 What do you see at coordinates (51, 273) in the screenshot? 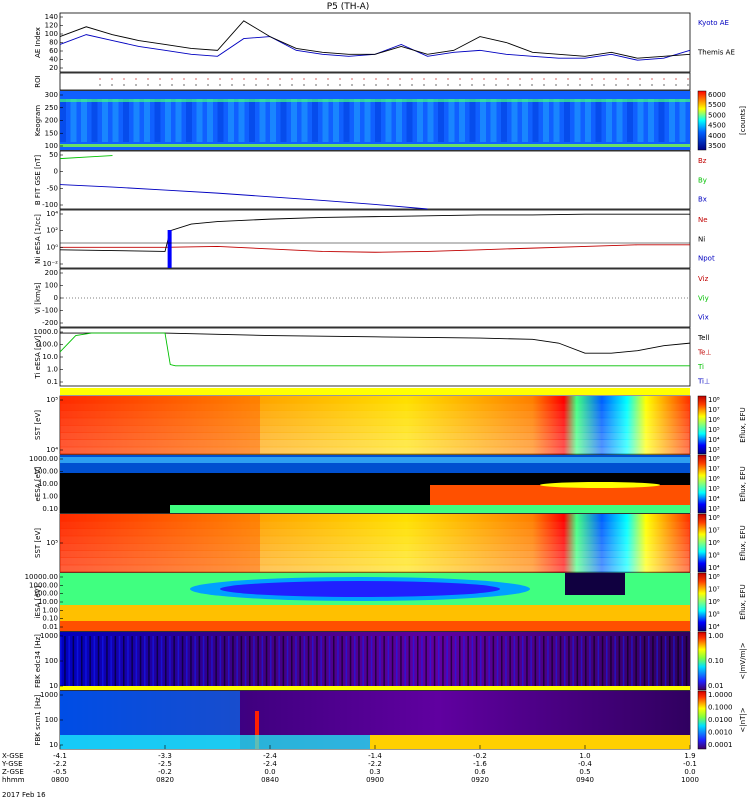
I see `ytick-vi: 200` at bounding box center [51, 273].